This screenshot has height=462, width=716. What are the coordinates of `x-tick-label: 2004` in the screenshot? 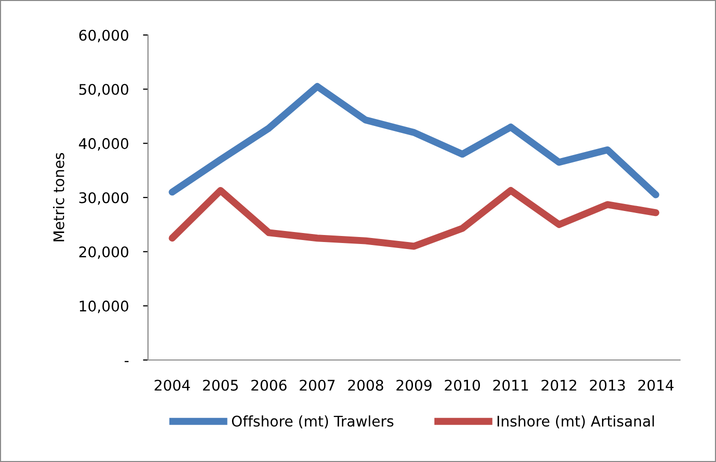 It's located at (172, 385).